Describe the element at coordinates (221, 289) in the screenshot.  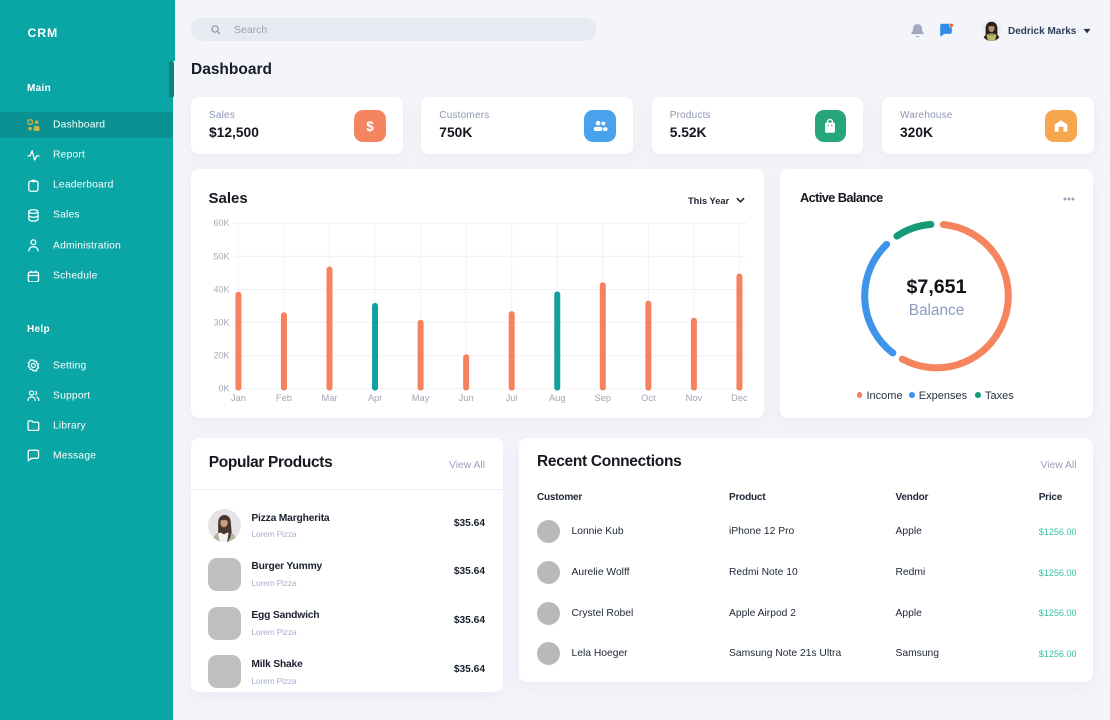
I see `svg-text: 40K` at that location.